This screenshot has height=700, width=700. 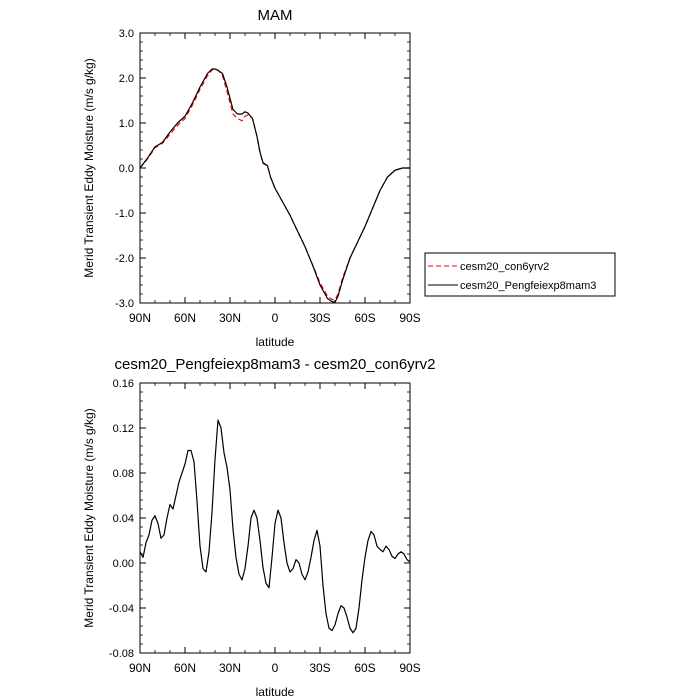 What do you see at coordinates (528, 286) in the screenshot?
I see `legend-label-1: cesm20_Pengfeiexp8mam3` at bounding box center [528, 286].